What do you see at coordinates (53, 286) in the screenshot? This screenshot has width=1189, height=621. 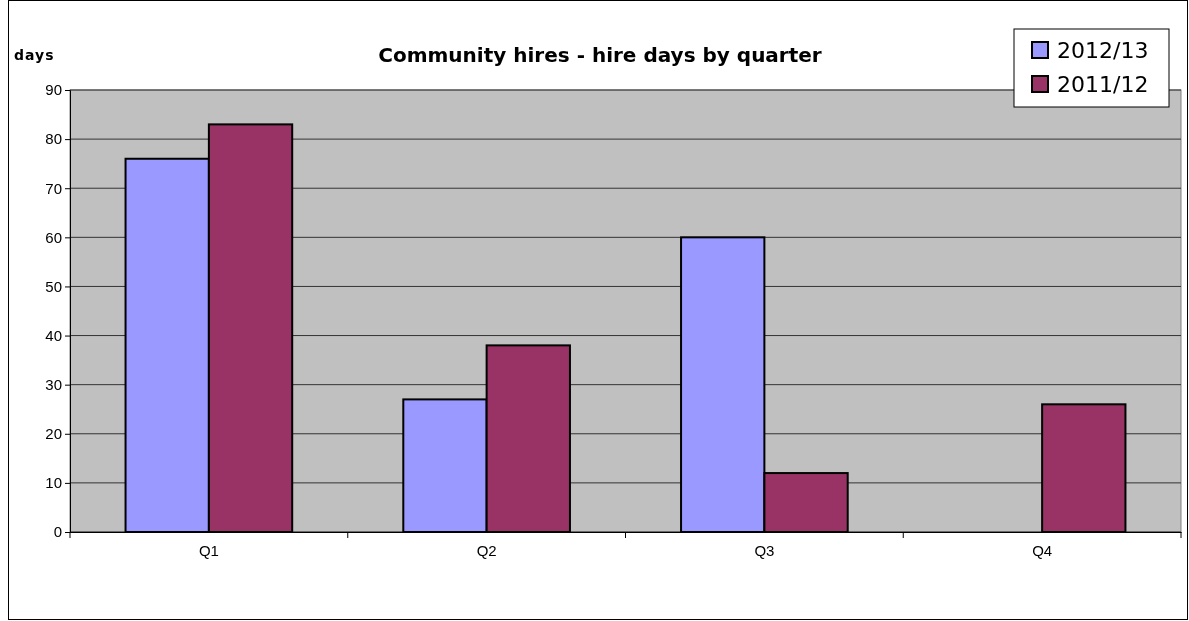 I see `y-tick-label: 50` at bounding box center [53, 286].